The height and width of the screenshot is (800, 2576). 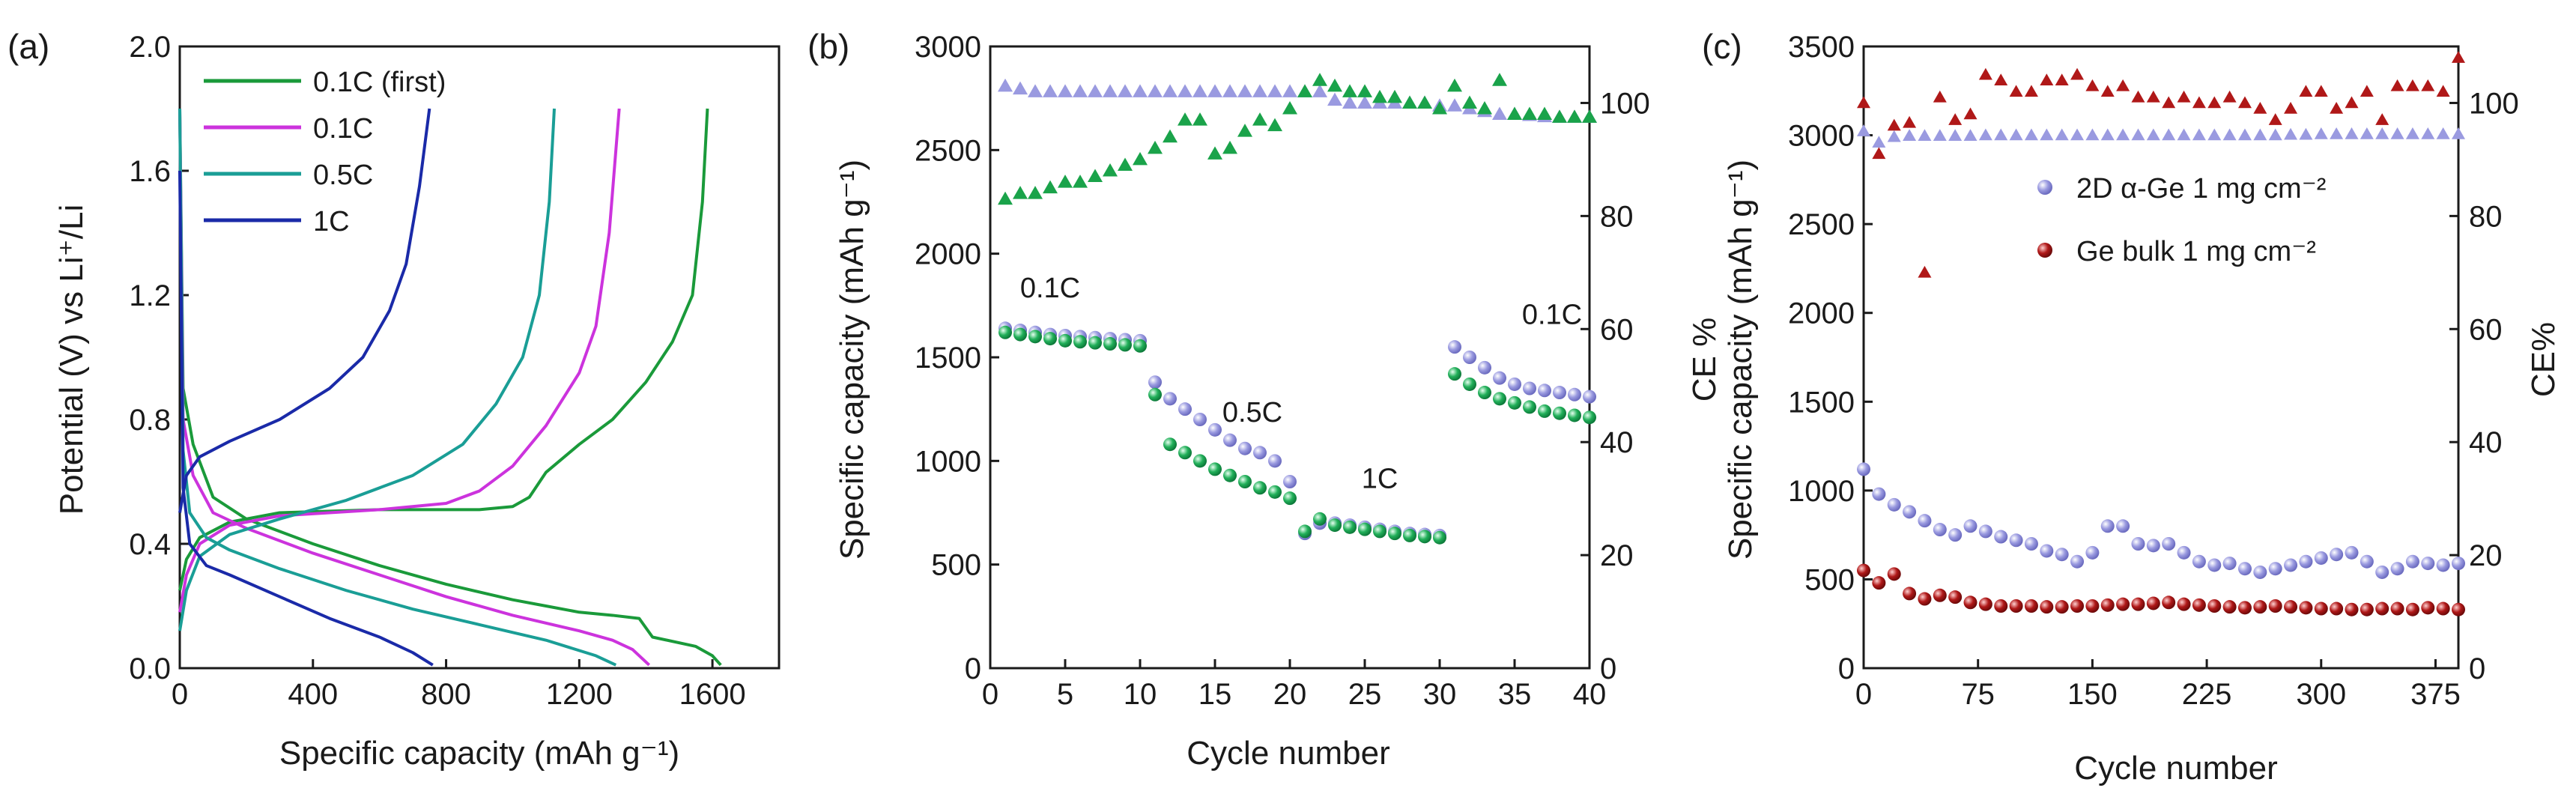 What do you see at coordinates (306, 418) in the screenshot?
I see `series-line-discharge` at bounding box center [306, 418].